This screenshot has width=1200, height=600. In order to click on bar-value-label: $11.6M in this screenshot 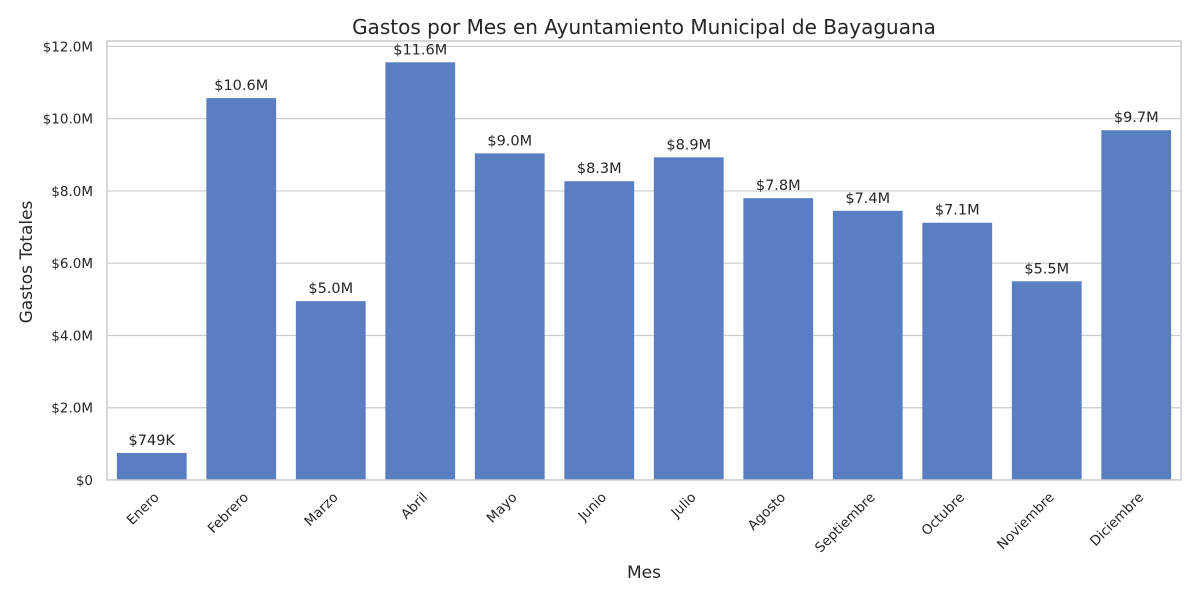, I will do `click(420, 50)`.